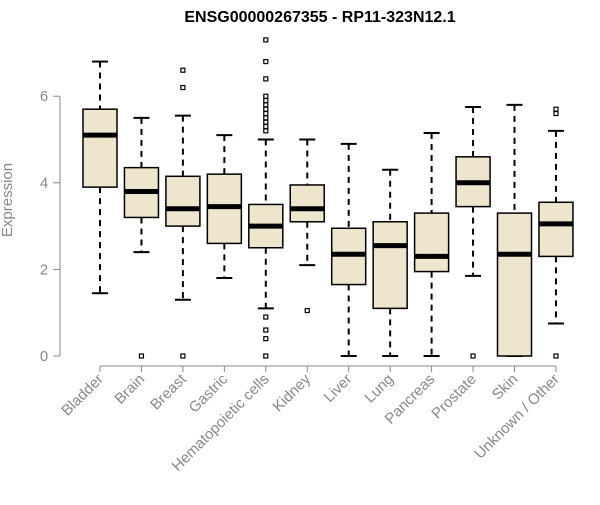 This screenshot has width=600, height=505. I want to click on x-tick-label: Skin, so click(505, 387).